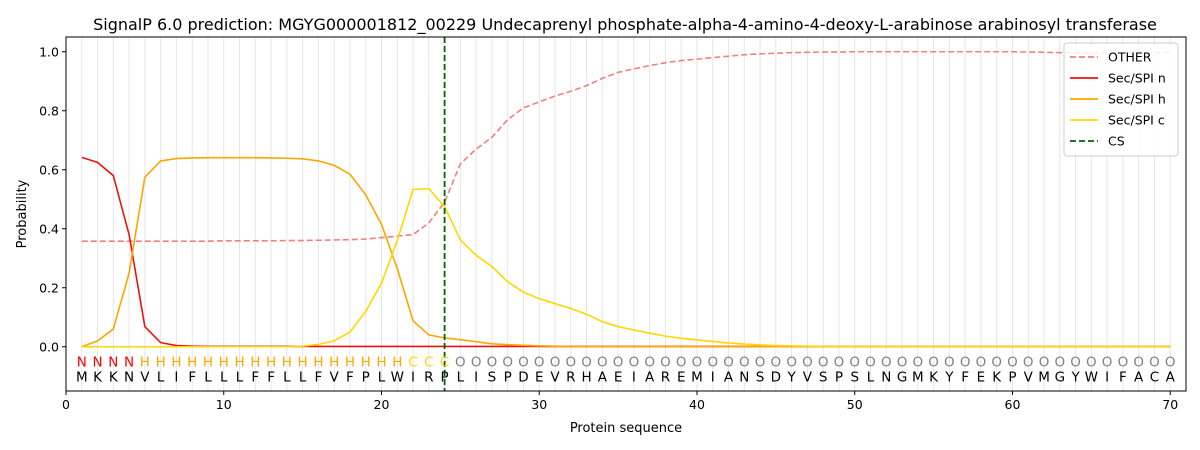  Describe the element at coordinates (618, 377) in the screenshot. I see `residue-letter: E` at that location.